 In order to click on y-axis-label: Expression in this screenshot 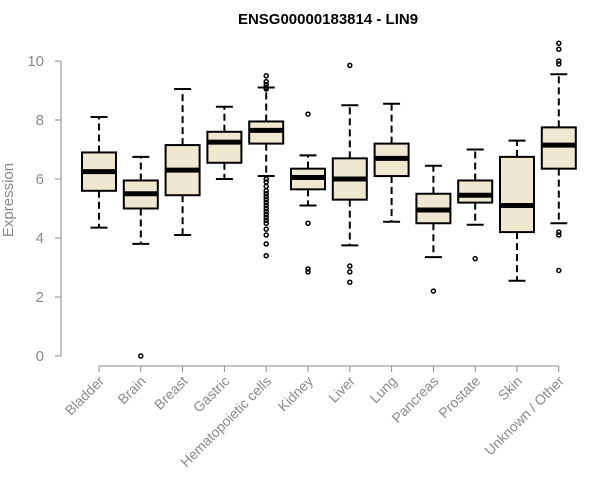, I will do `click(8, 200)`.